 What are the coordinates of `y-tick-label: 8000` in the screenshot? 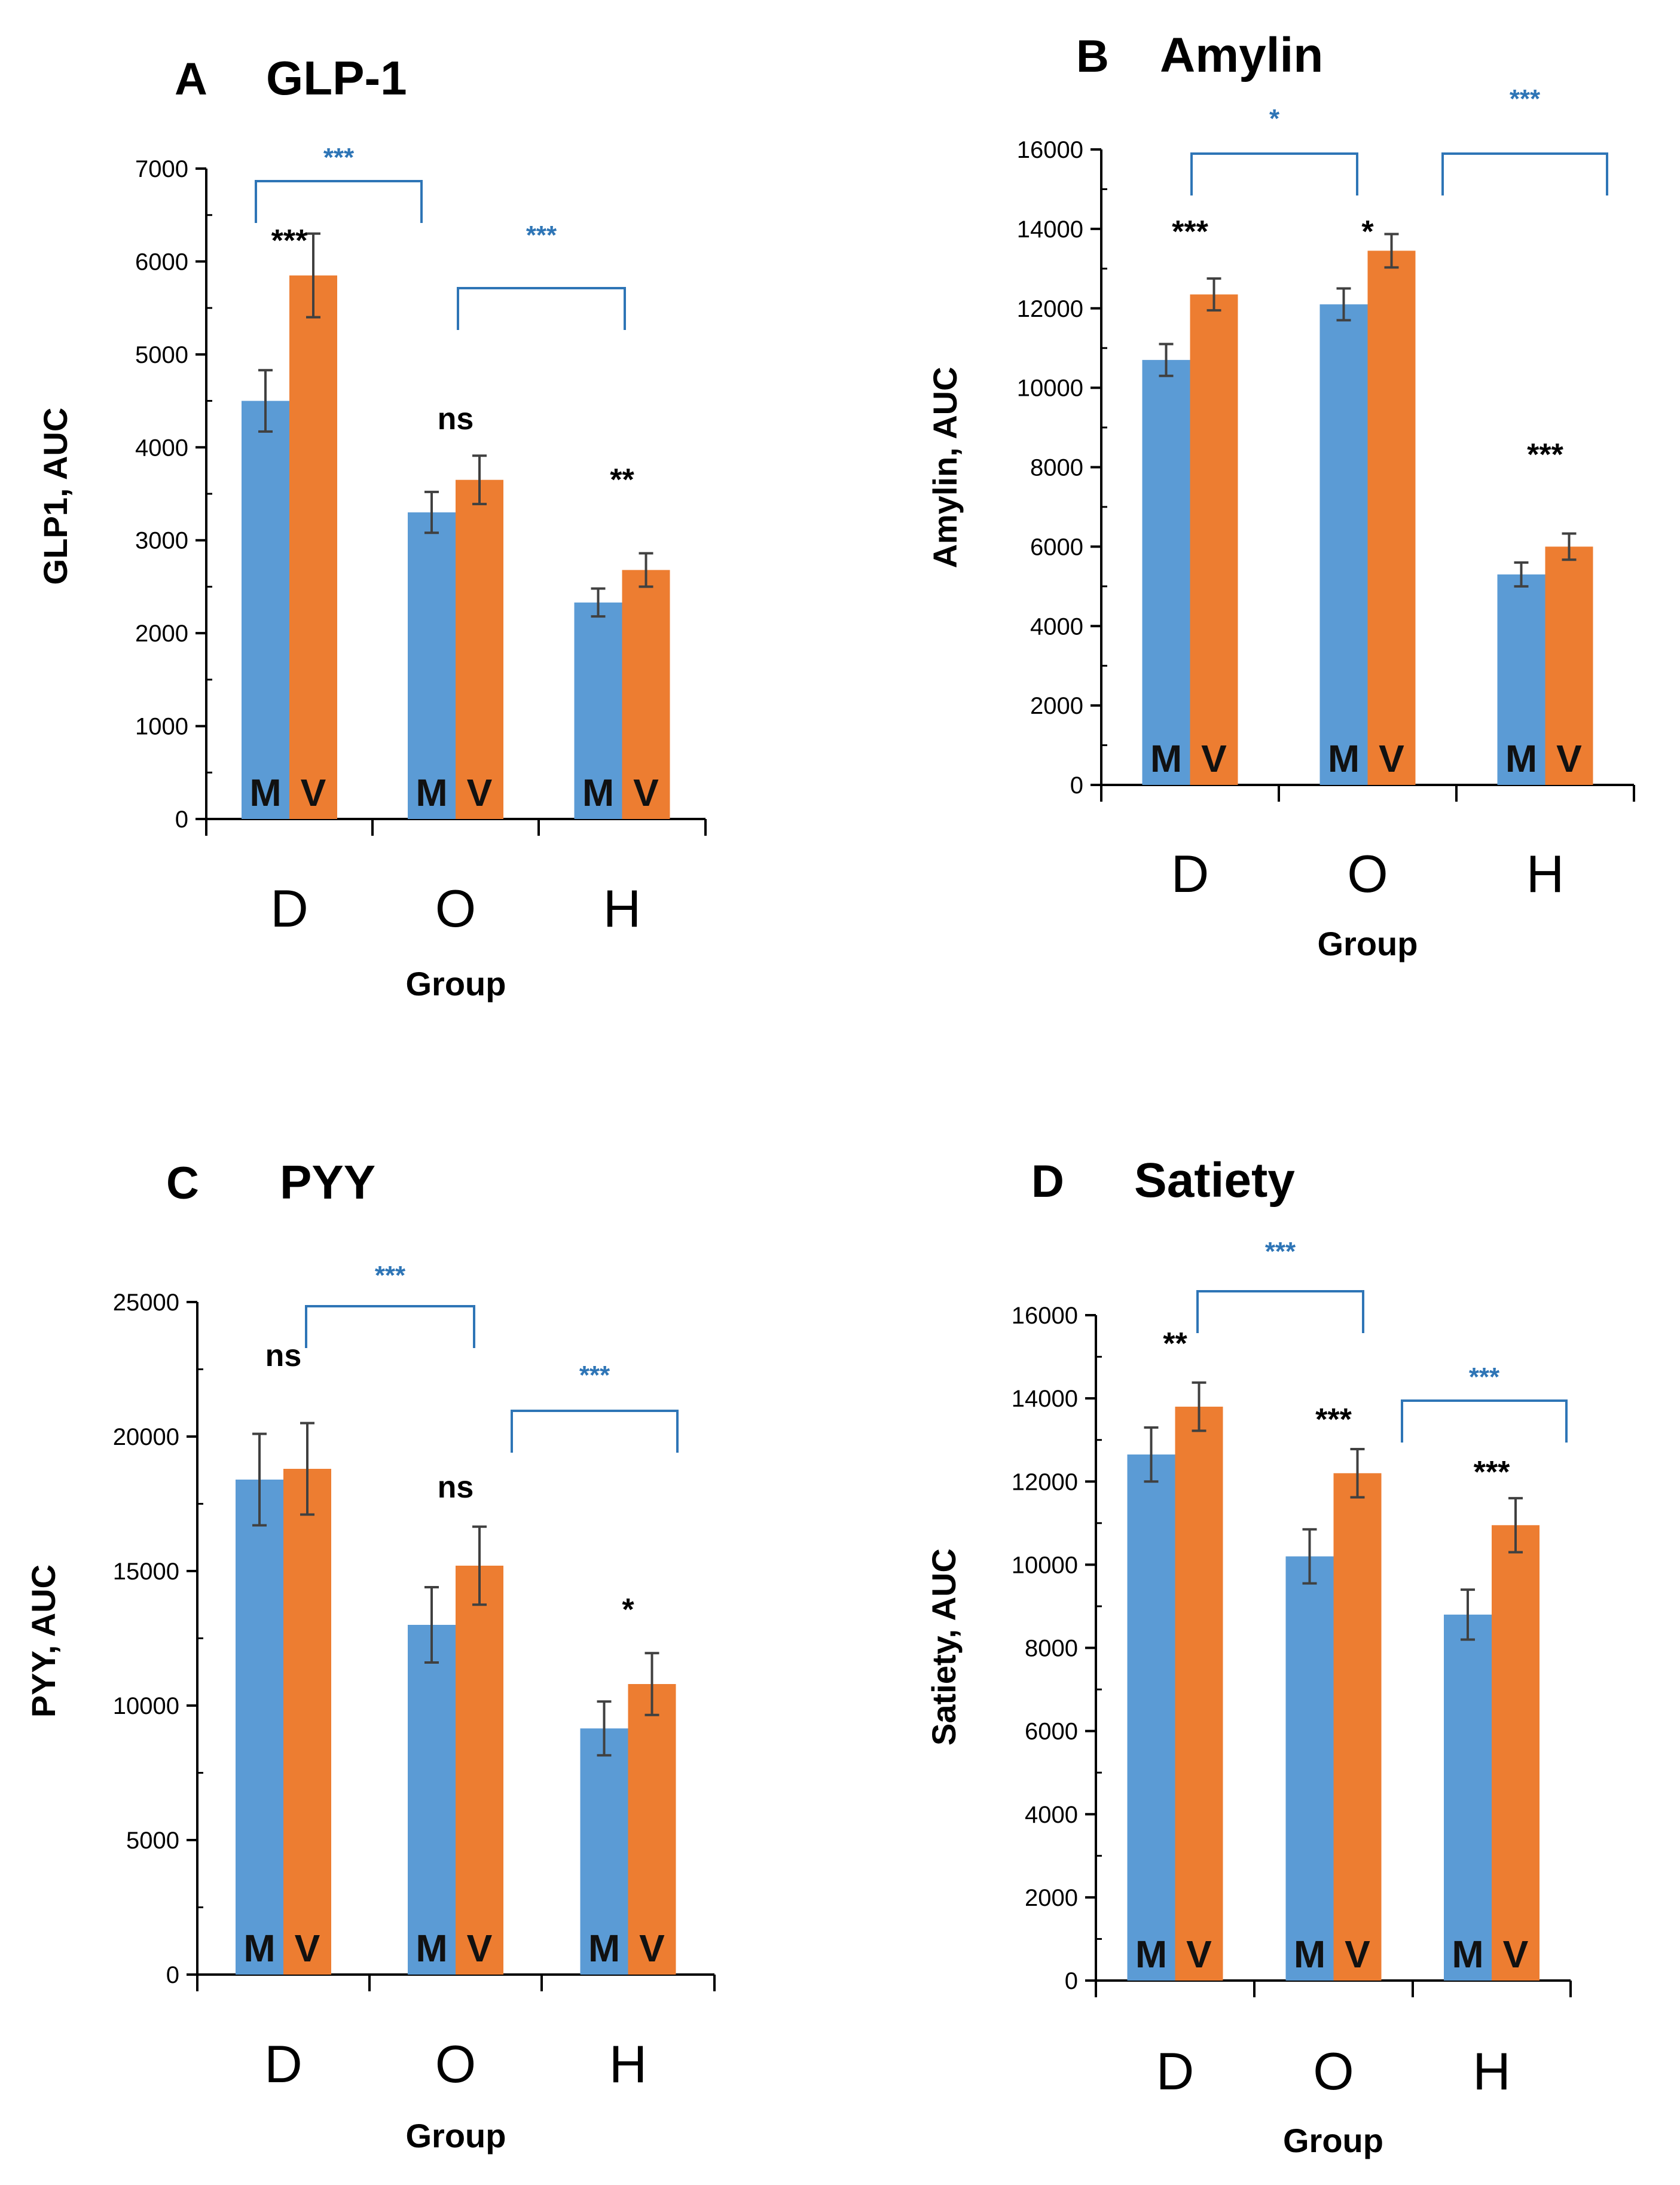 It's located at (1056, 468).